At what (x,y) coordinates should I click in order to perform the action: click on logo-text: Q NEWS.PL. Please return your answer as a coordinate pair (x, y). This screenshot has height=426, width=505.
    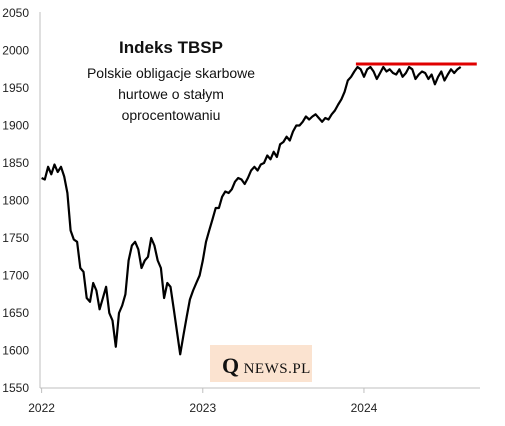
    Looking at the image, I should click on (266, 365).